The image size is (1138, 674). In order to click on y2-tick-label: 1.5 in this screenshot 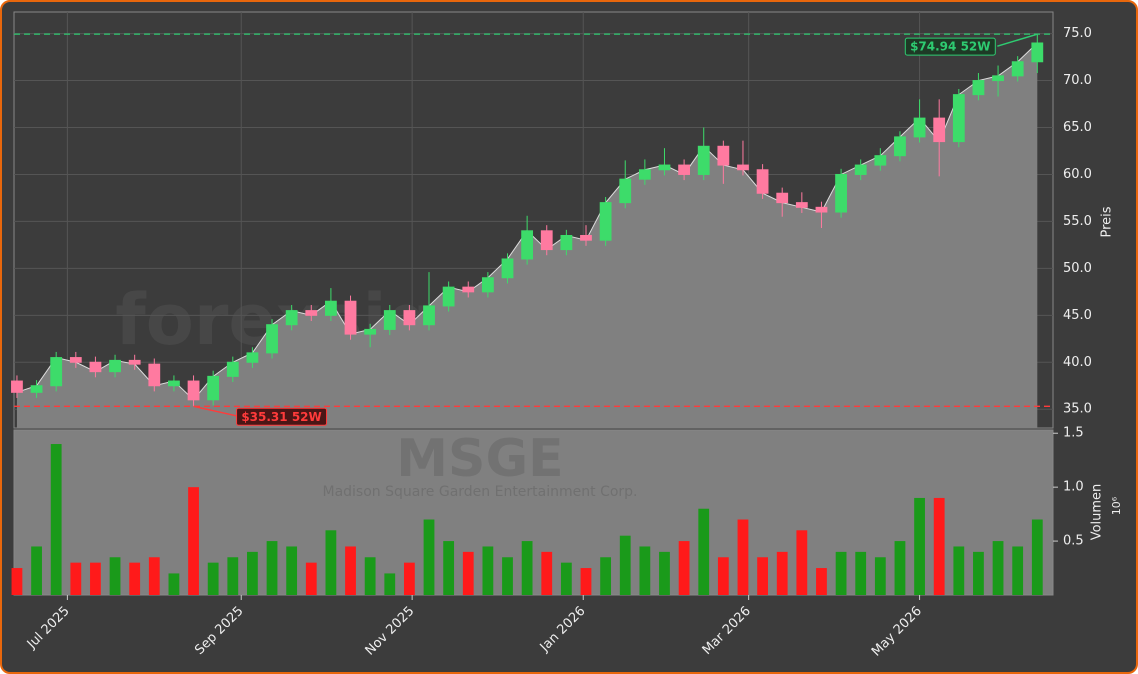, I will do `click(1073, 433)`.